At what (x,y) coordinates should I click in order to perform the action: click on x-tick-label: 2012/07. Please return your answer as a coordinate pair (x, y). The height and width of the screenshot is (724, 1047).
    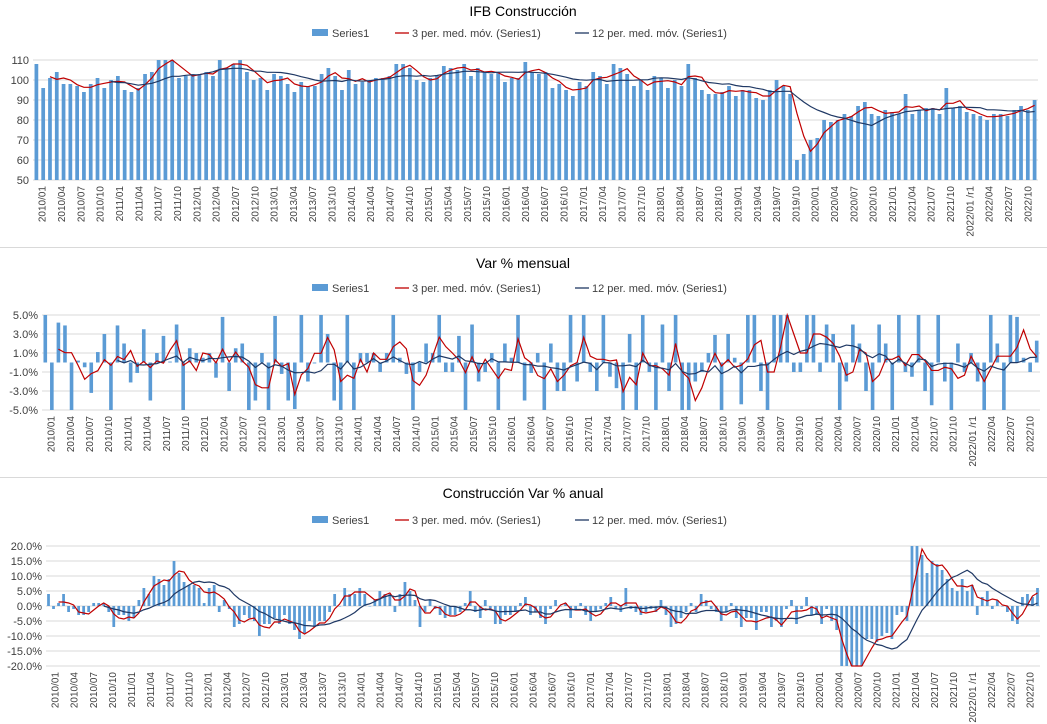
    Looking at the image, I should click on (236, 204).